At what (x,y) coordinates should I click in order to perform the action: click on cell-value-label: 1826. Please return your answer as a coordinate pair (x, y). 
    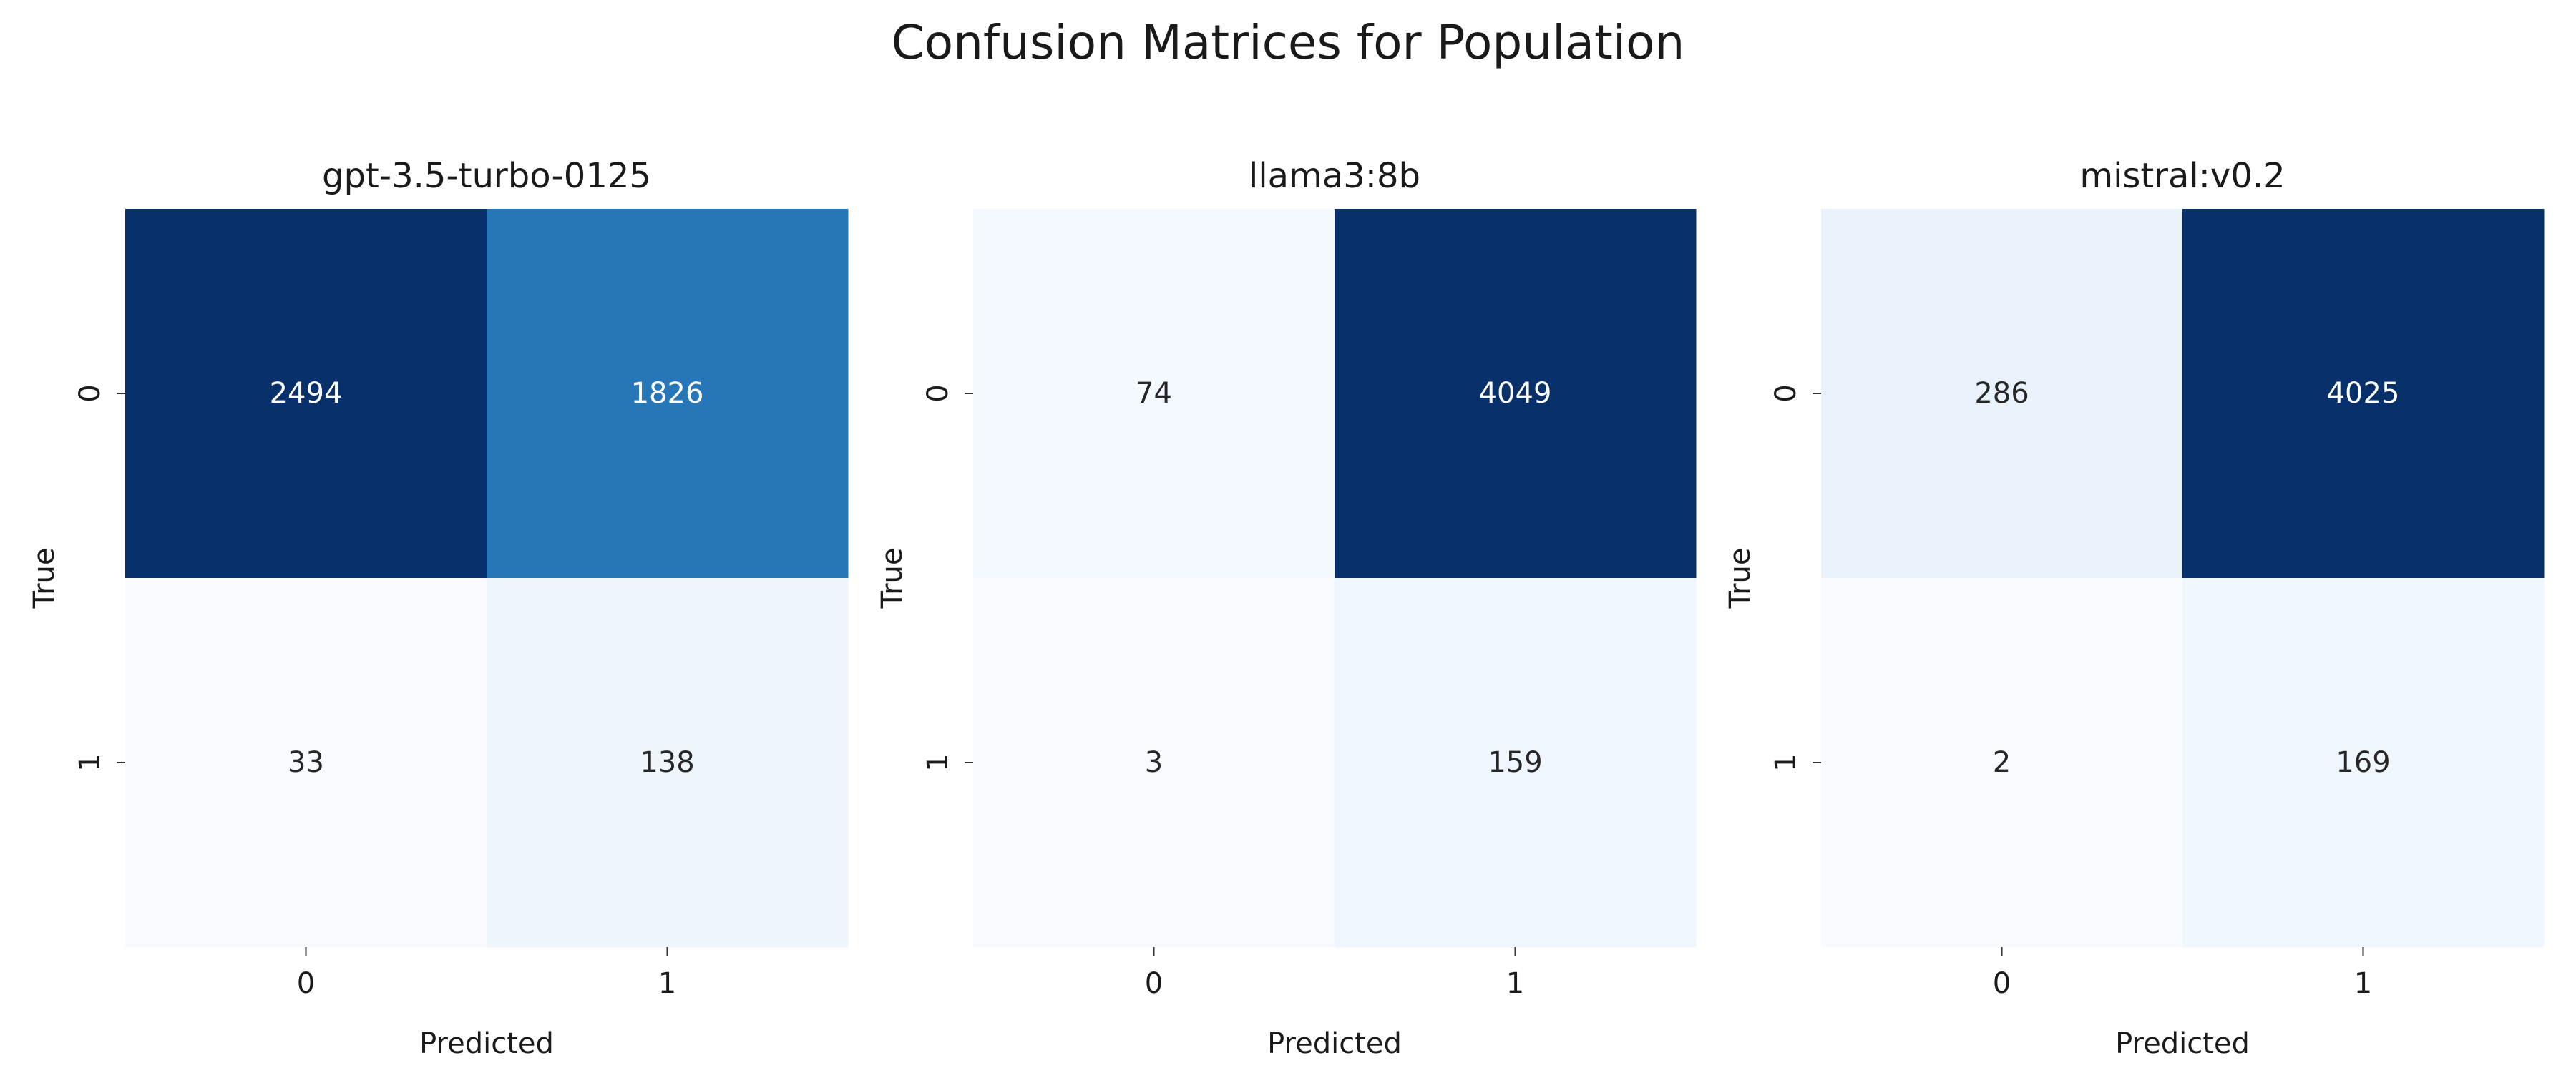
    Looking at the image, I should click on (667, 394).